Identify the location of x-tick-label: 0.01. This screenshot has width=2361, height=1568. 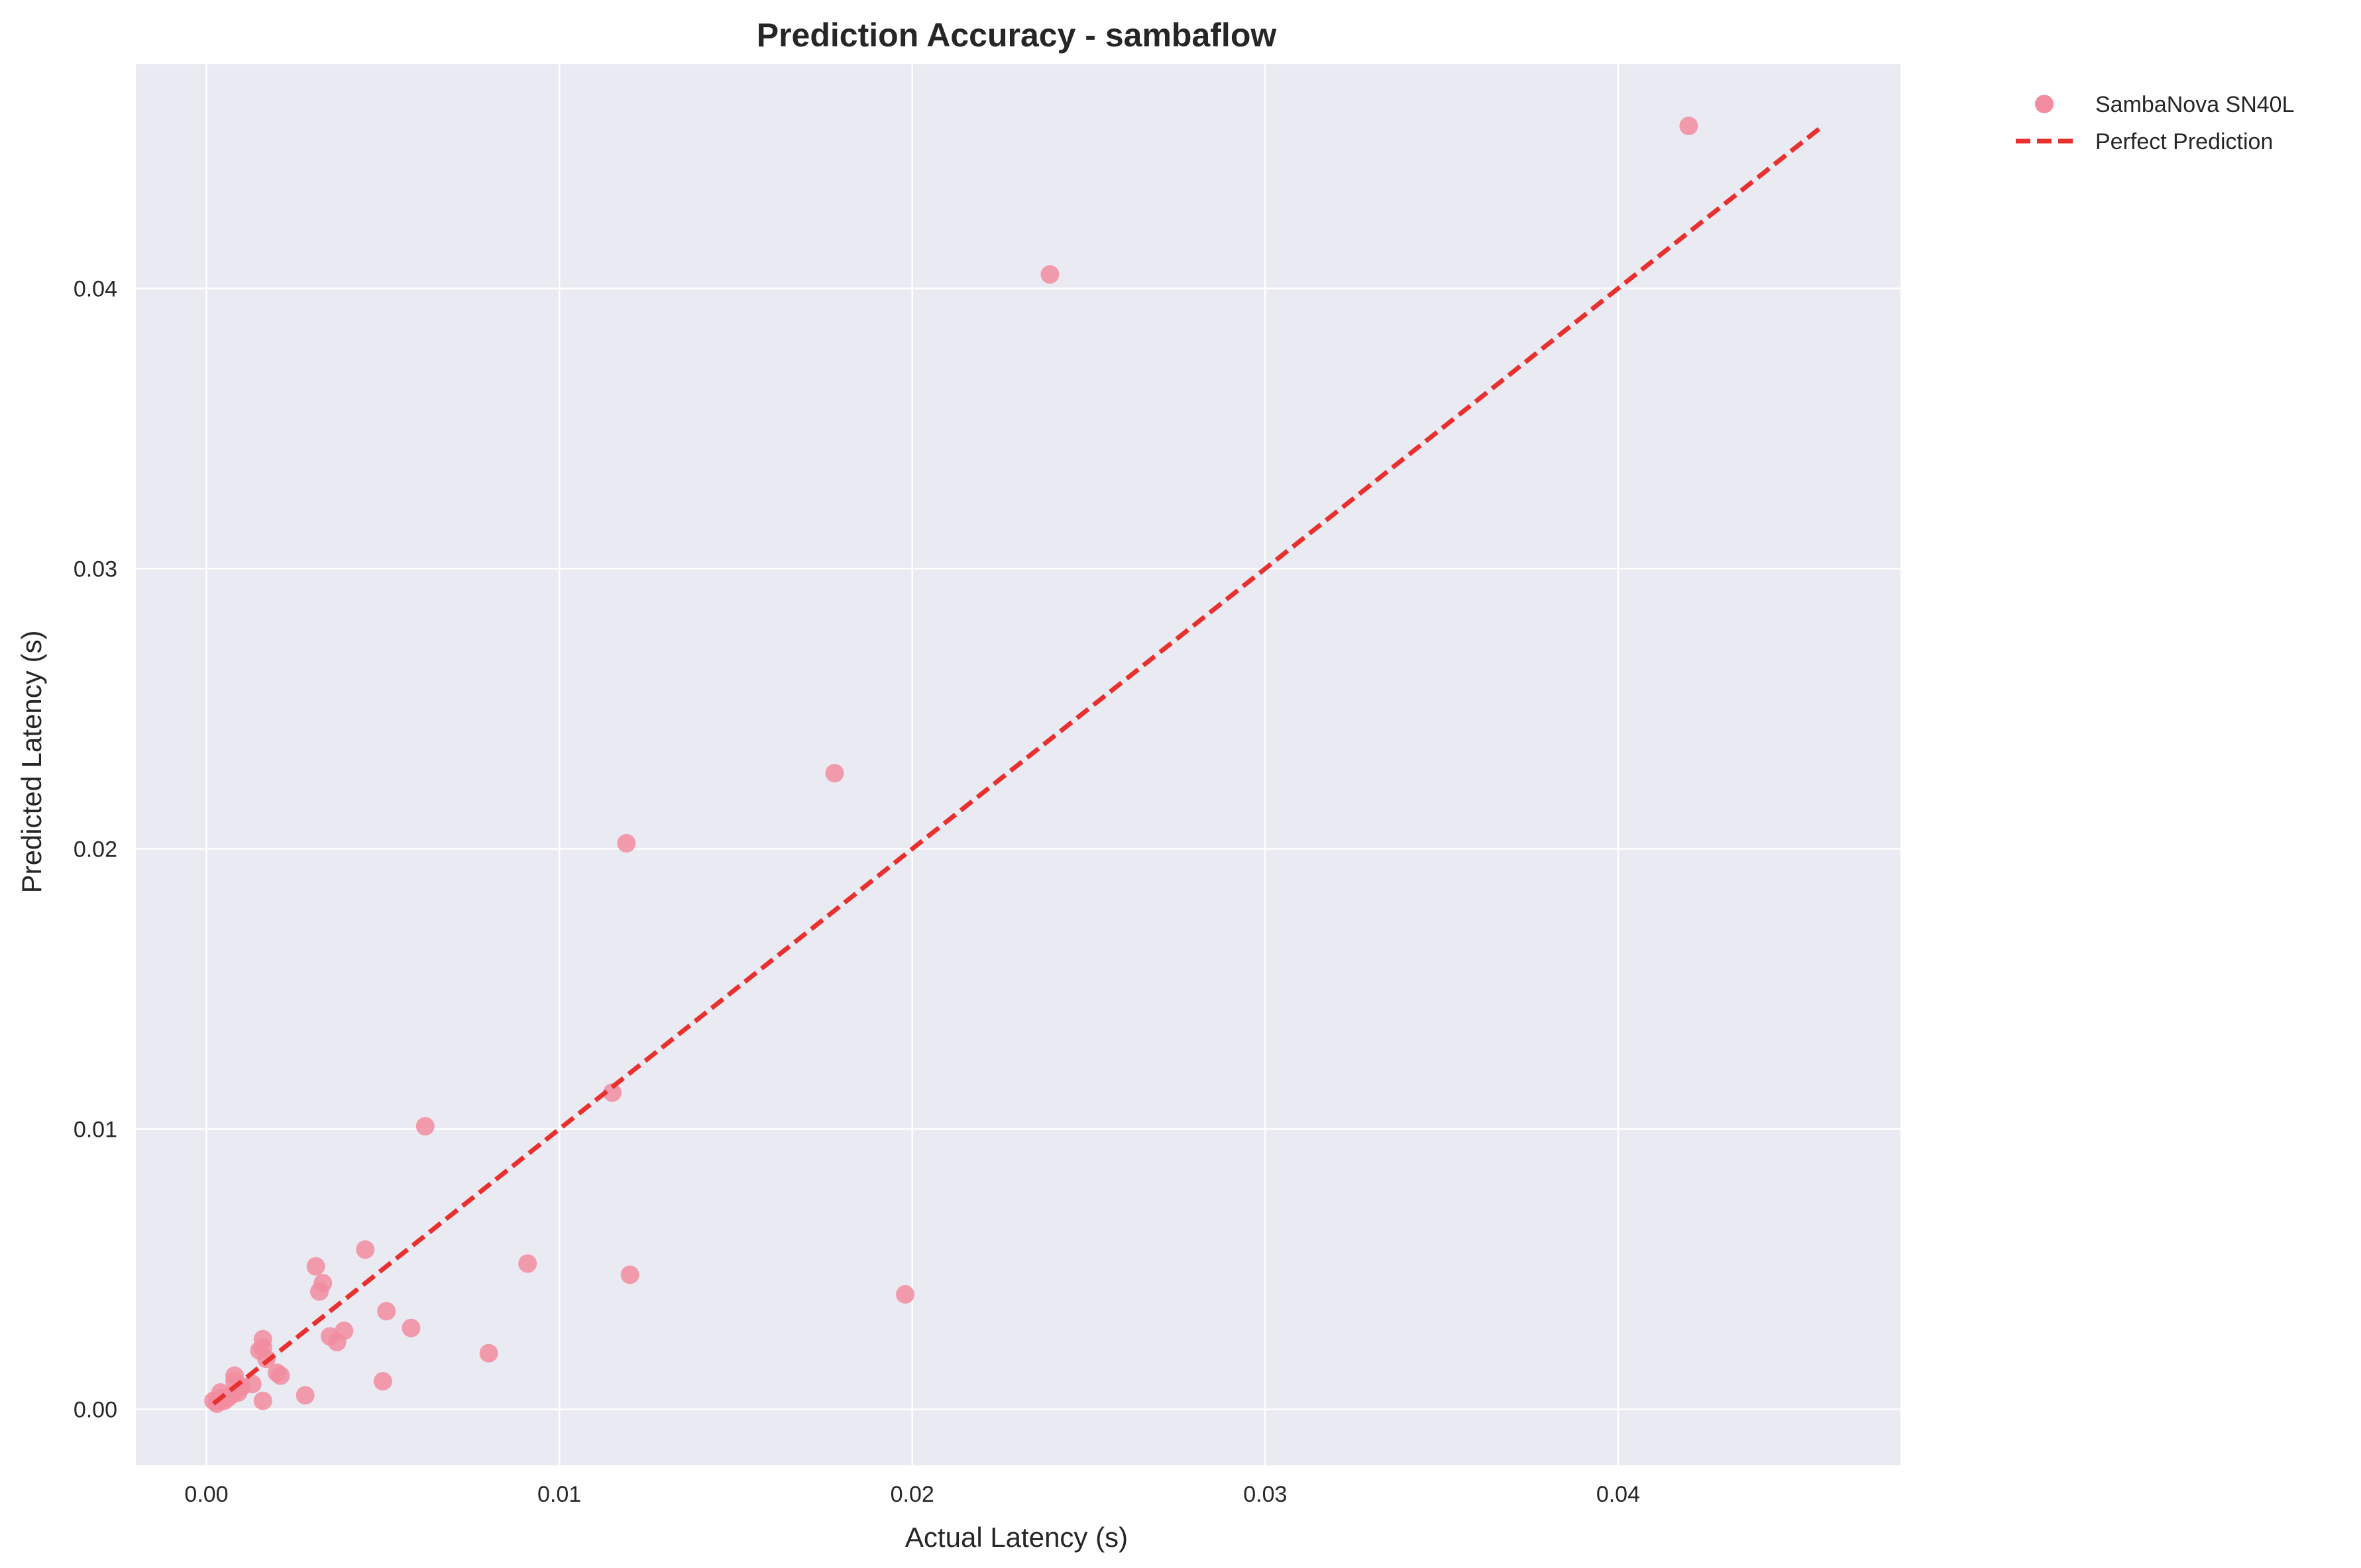
(559, 1494).